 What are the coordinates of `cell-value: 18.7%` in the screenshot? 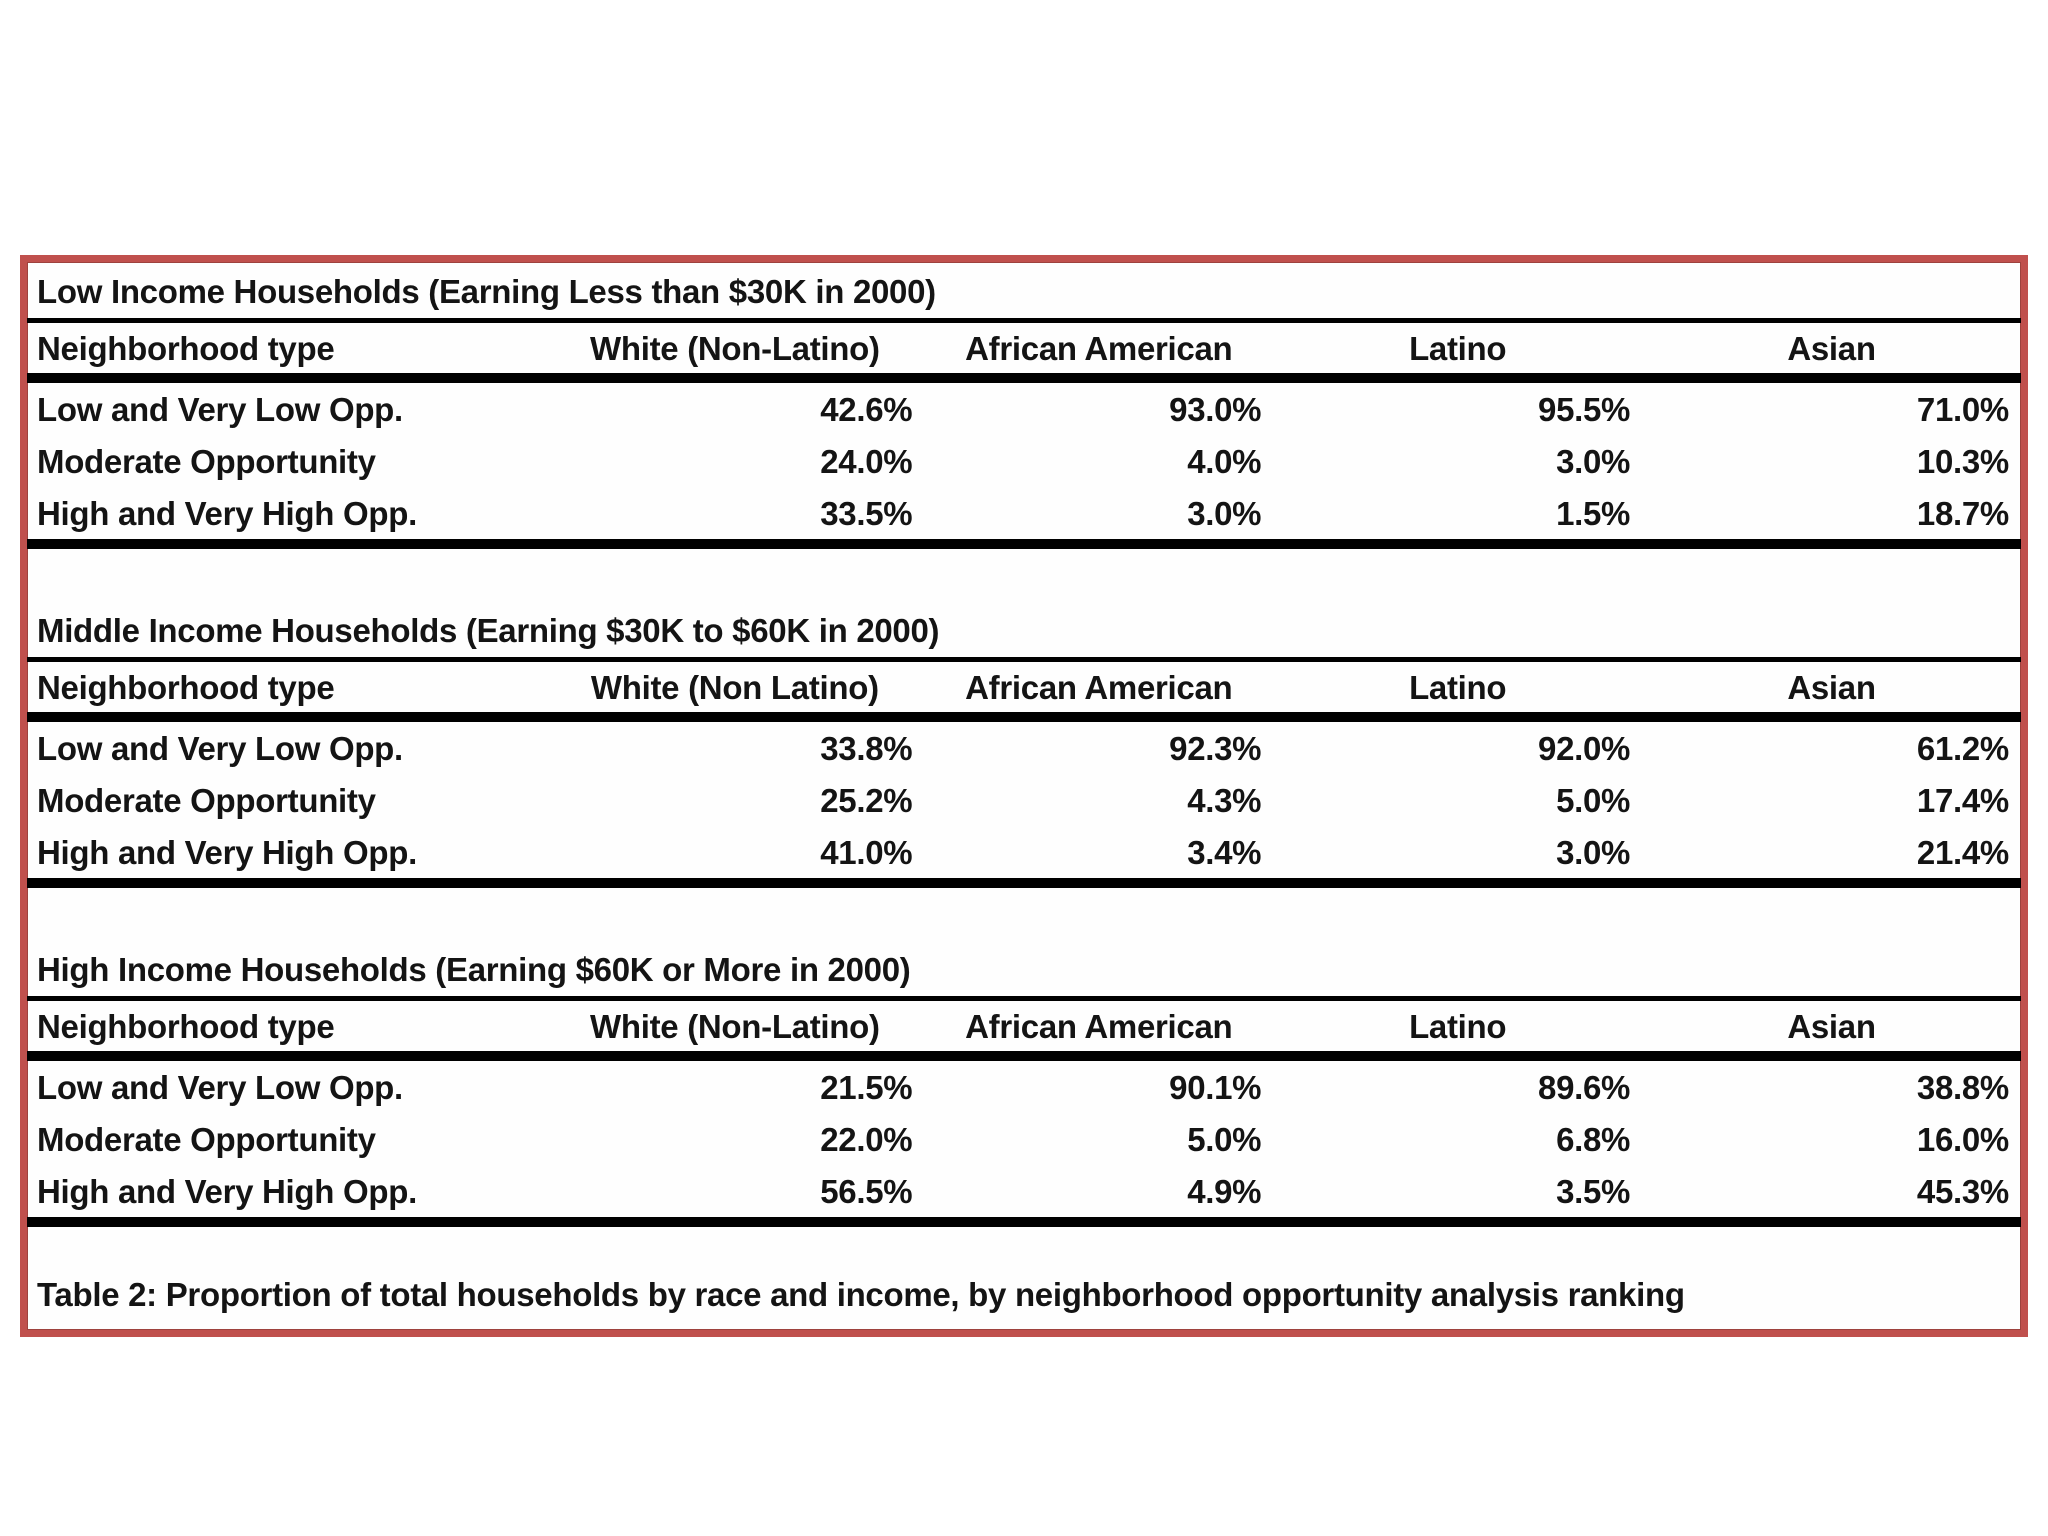 It's located at (1962, 513).